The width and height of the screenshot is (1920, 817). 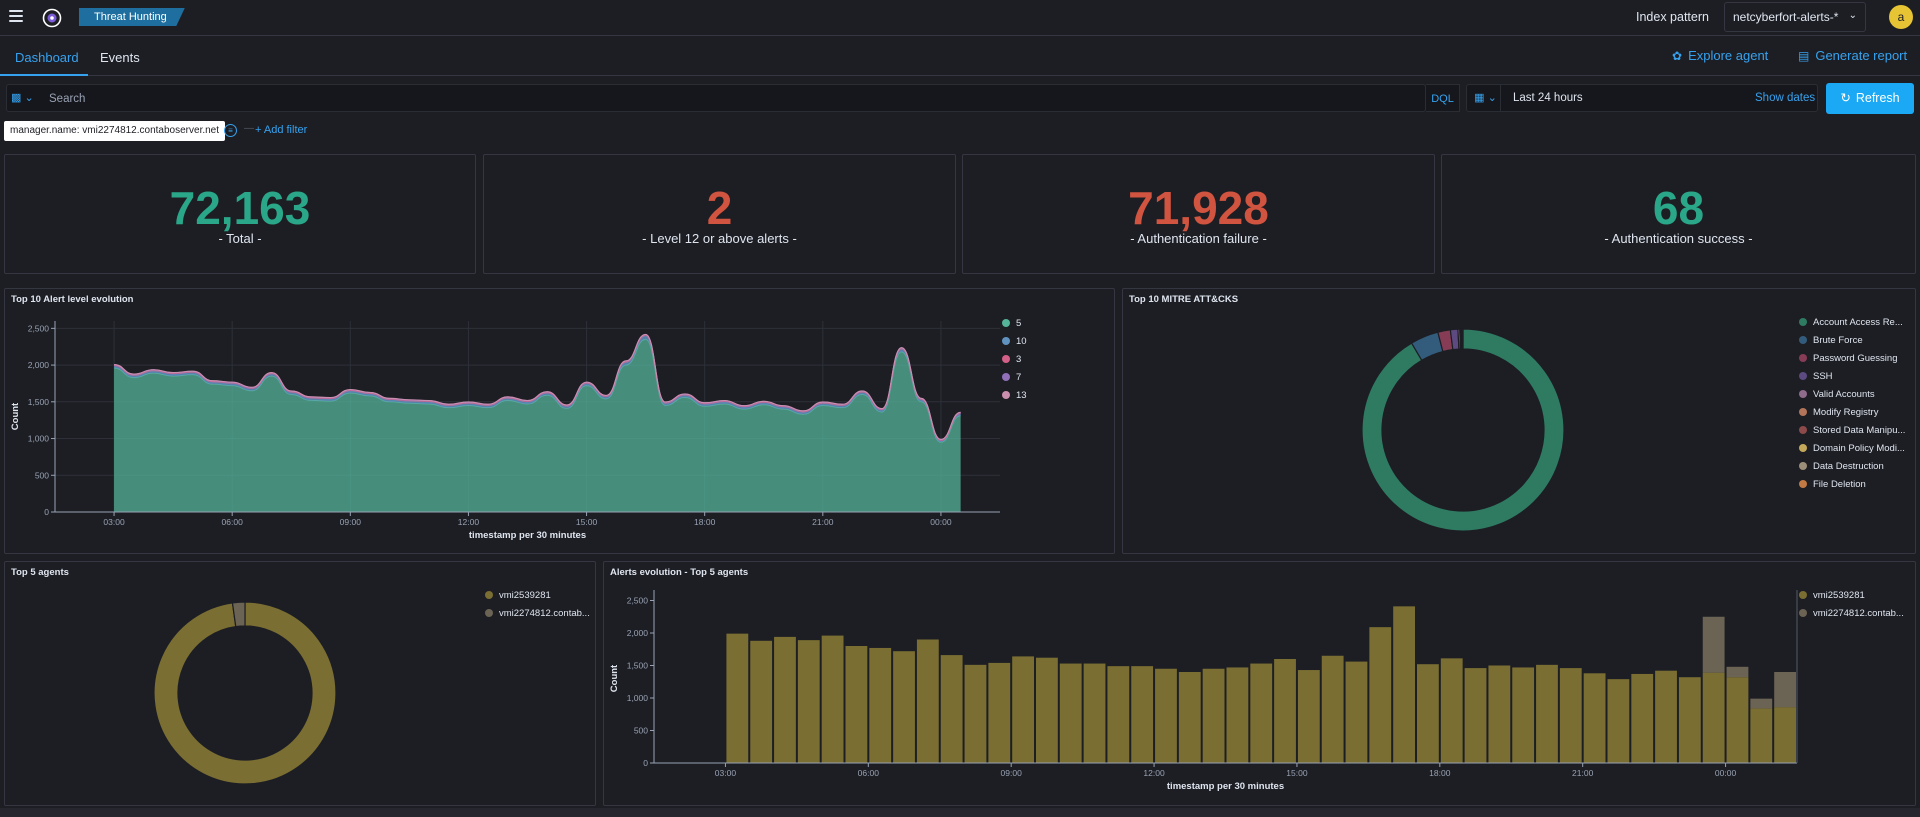 What do you see at coordinates (1014, 359) in the screenshot?
I see `legend-item: 3` at bounding box center [1014, 359].